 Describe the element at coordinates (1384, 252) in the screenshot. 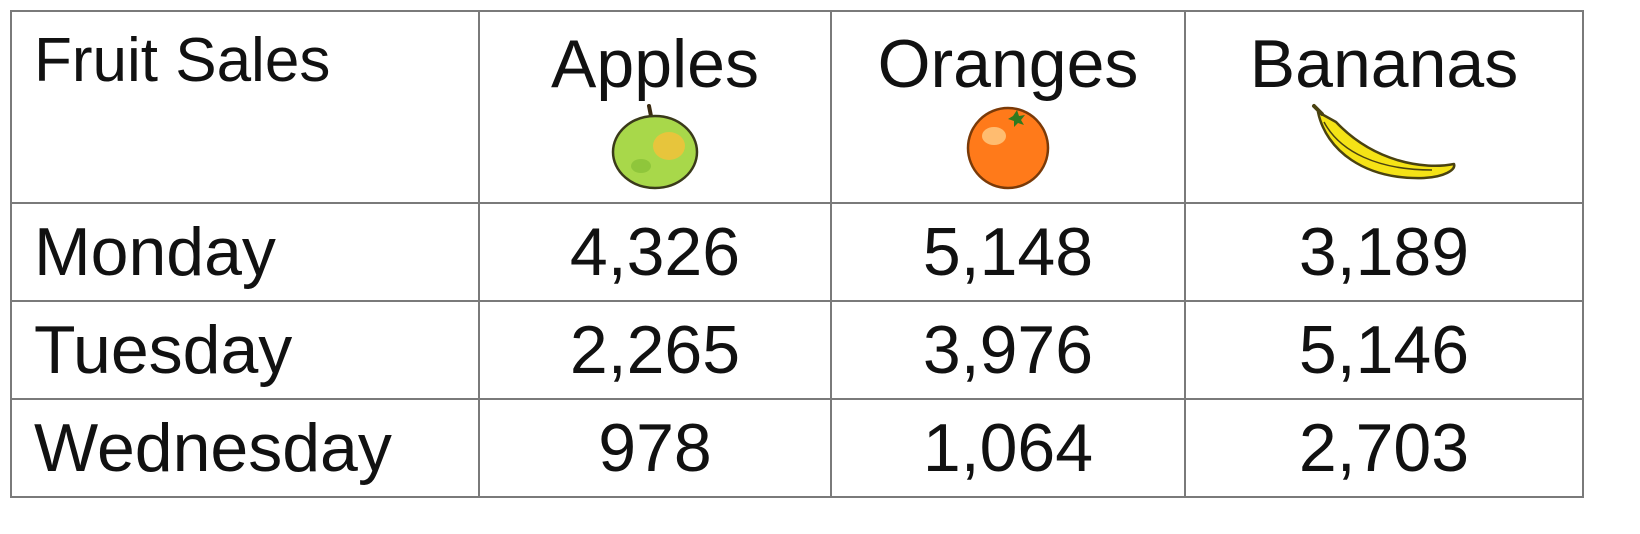

I see `table-cell: 3,189` at that location.